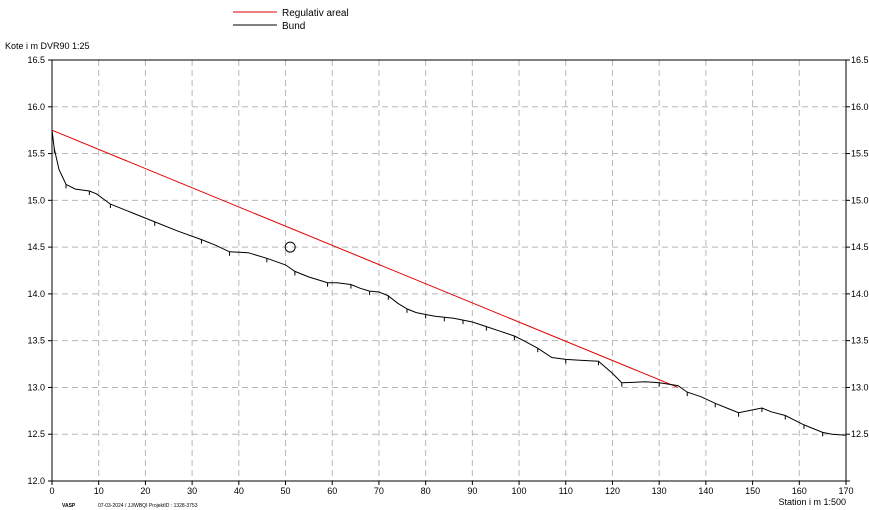 This screenshot has height=510, width=869. Describe the element at coordinates (332, 491) in the screenshot. I see `x-tick-label: 60` at that location.